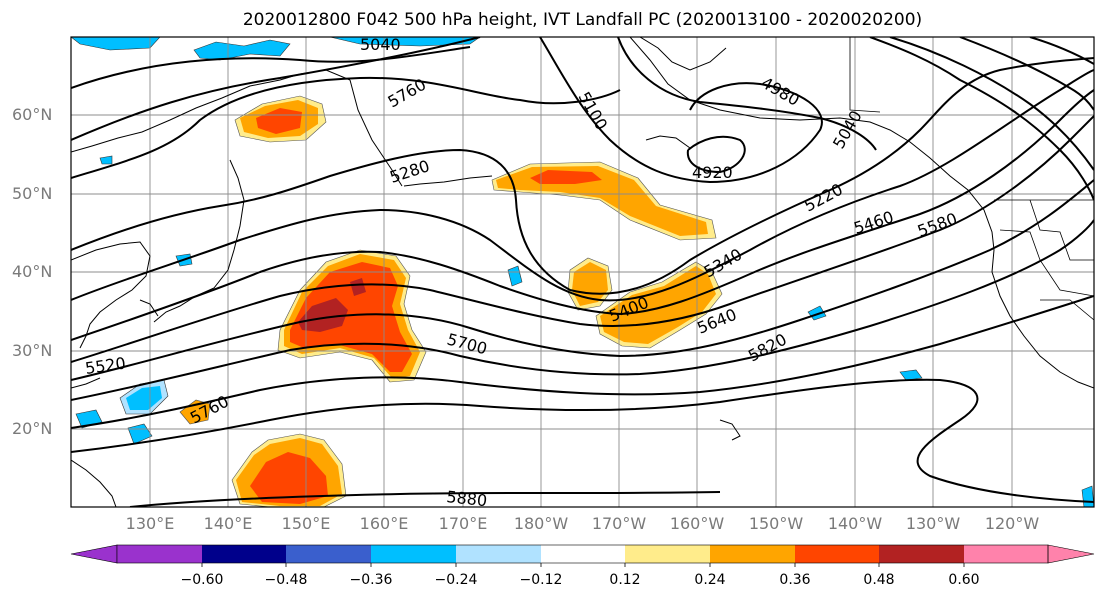 Image resolution: width=1105 pixels, height=601 pixels. Describe the element at coordinates (879, 580) in the screenshot. I see `colorbar-tick-label: 0.48` at that location.